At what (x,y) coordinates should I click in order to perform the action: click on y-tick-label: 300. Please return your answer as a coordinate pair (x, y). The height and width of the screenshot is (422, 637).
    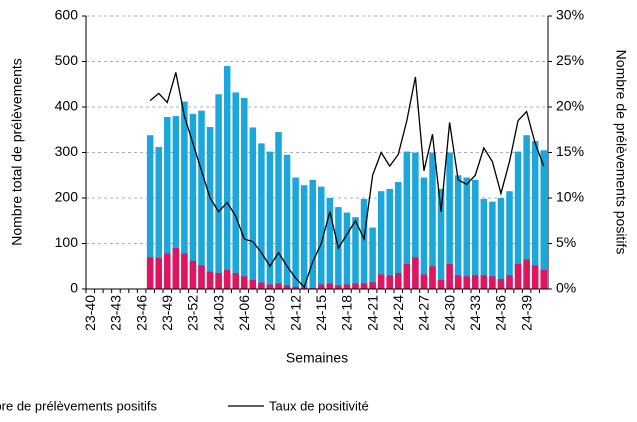
    Looking at the image, I should click on (67, 151).